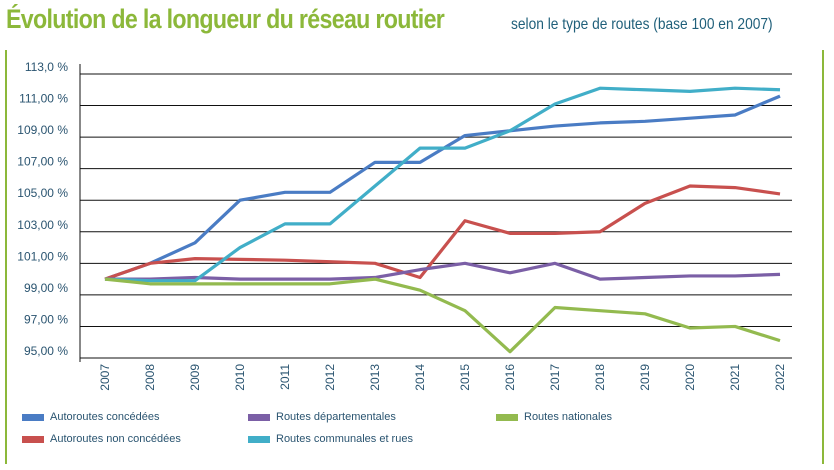 The image size is (834, 470). I want to click on legend-item: Autoroutes non concédées, so click(101, 439).